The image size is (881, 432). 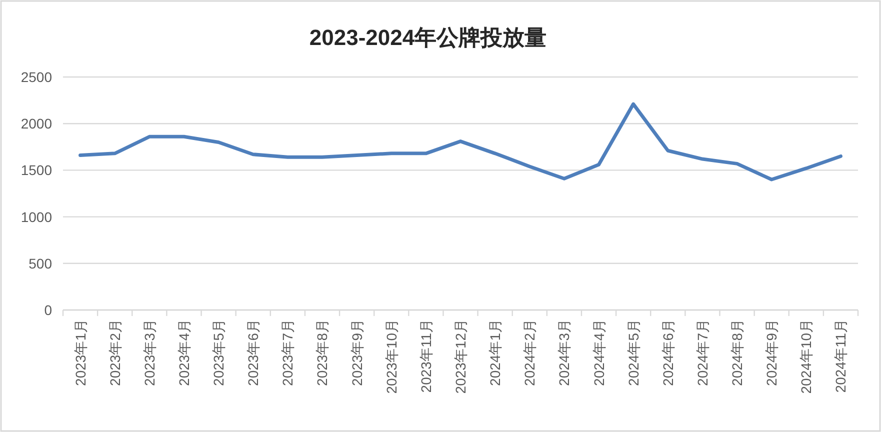 What do you see at coordinates (149, 352) in the screenshot?
I see `x-tick-label: 2023年3月` at bounding box center [149, 352].